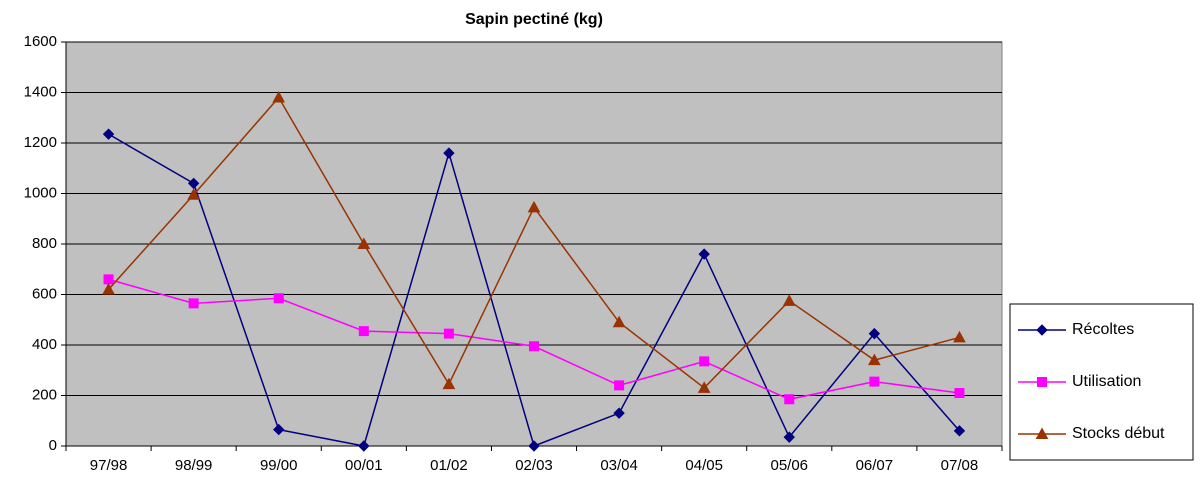 The height and width of the screenshot is (488, 1200). I want to click on x-tick-label: 98/99, so click(194, 465).